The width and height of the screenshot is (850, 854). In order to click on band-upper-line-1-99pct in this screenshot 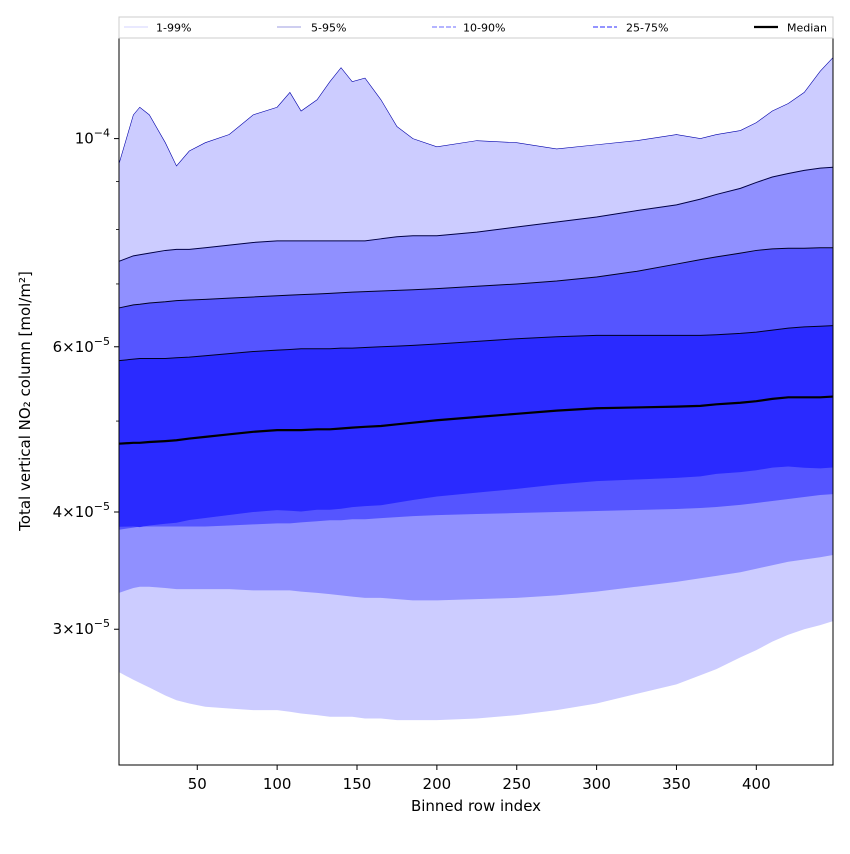, I will do `click(476, 112)`.